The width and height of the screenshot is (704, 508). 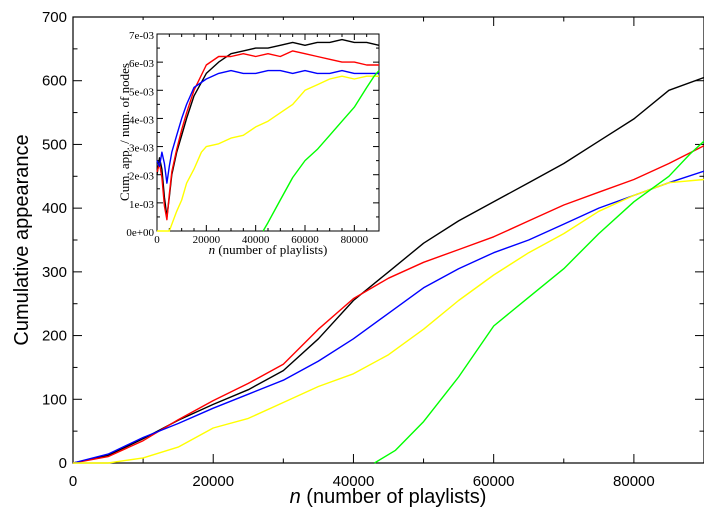 What do you see at coordinates (634, 481) in the screenshot?
I see `main-x-tick-label: 80000` at bounding box center [634, 481].